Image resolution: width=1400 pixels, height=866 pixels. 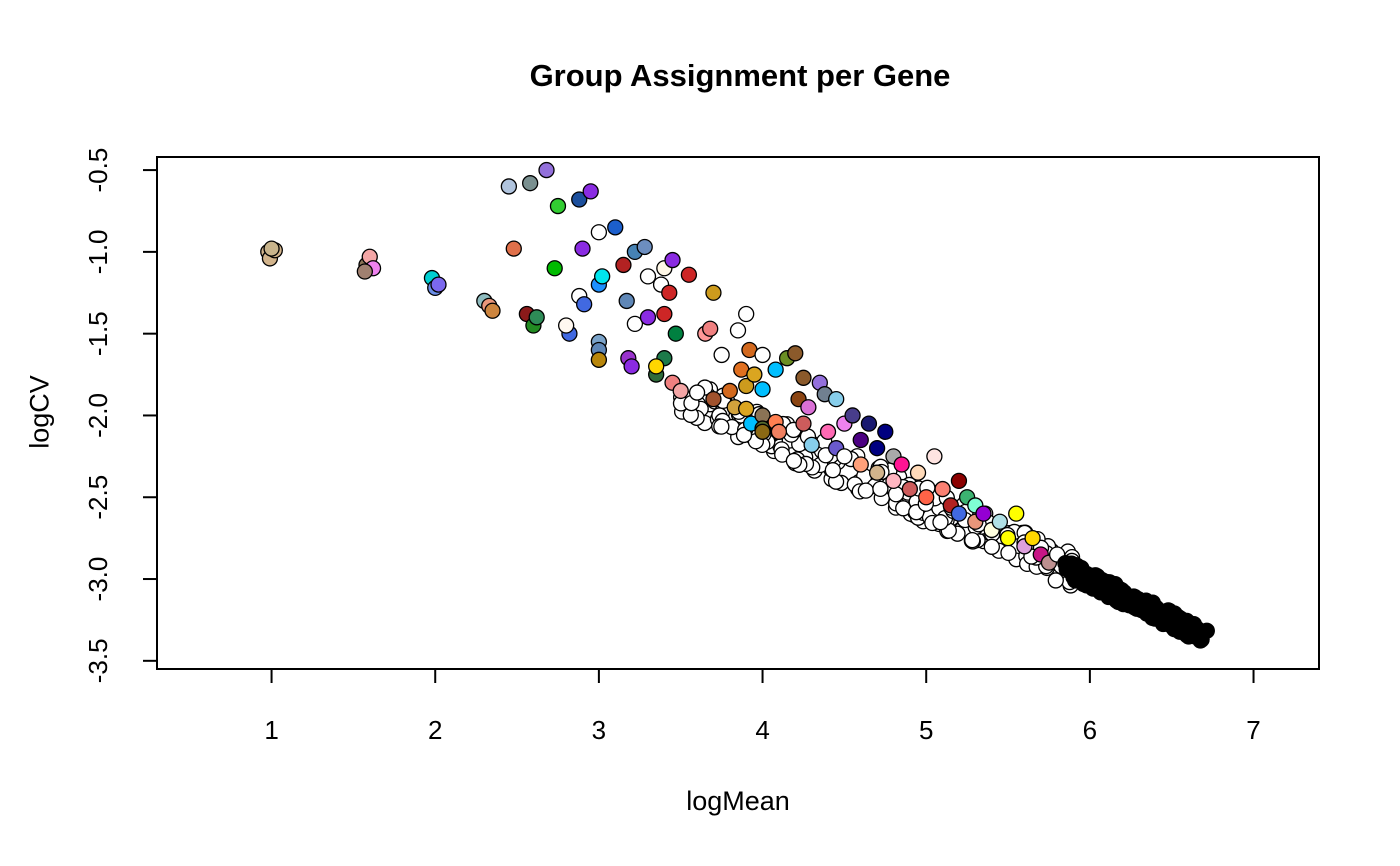 I want to click on y-tick-label: -2.5, so click(x=98, y=497).